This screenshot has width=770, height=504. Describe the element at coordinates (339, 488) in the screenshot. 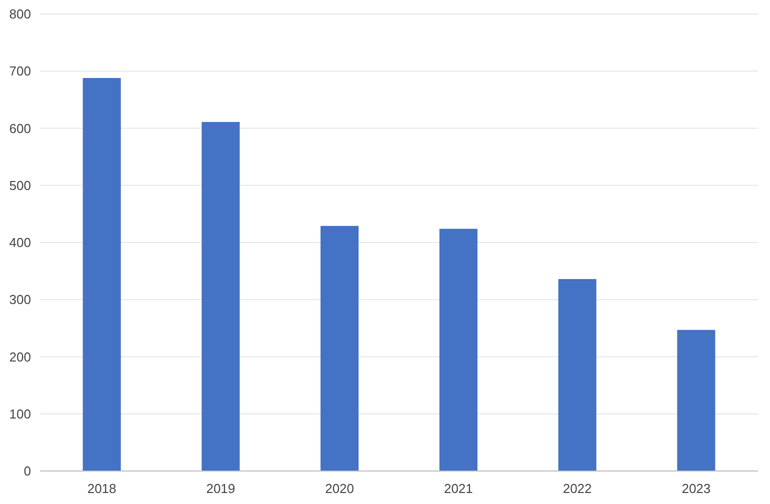

I see `x-tick-label: 2020` at that location.